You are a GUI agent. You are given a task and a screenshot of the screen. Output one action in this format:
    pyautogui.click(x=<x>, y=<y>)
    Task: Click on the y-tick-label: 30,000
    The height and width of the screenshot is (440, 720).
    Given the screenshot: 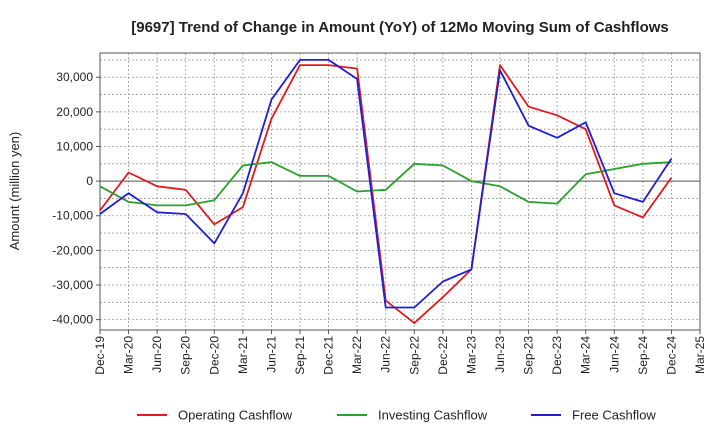 What is the action you would take?
    pyautogui.click(x=74, y=77)
    